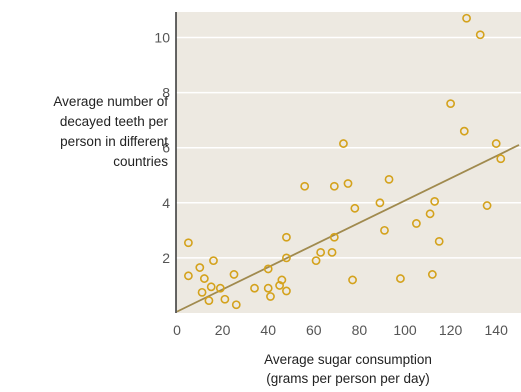 This screenshot has height=392, width=521. What do you see at coordinates (223, 330) in the screenshot?
I see `x-tick-label-20: 20` at bounding box center [223, 330].